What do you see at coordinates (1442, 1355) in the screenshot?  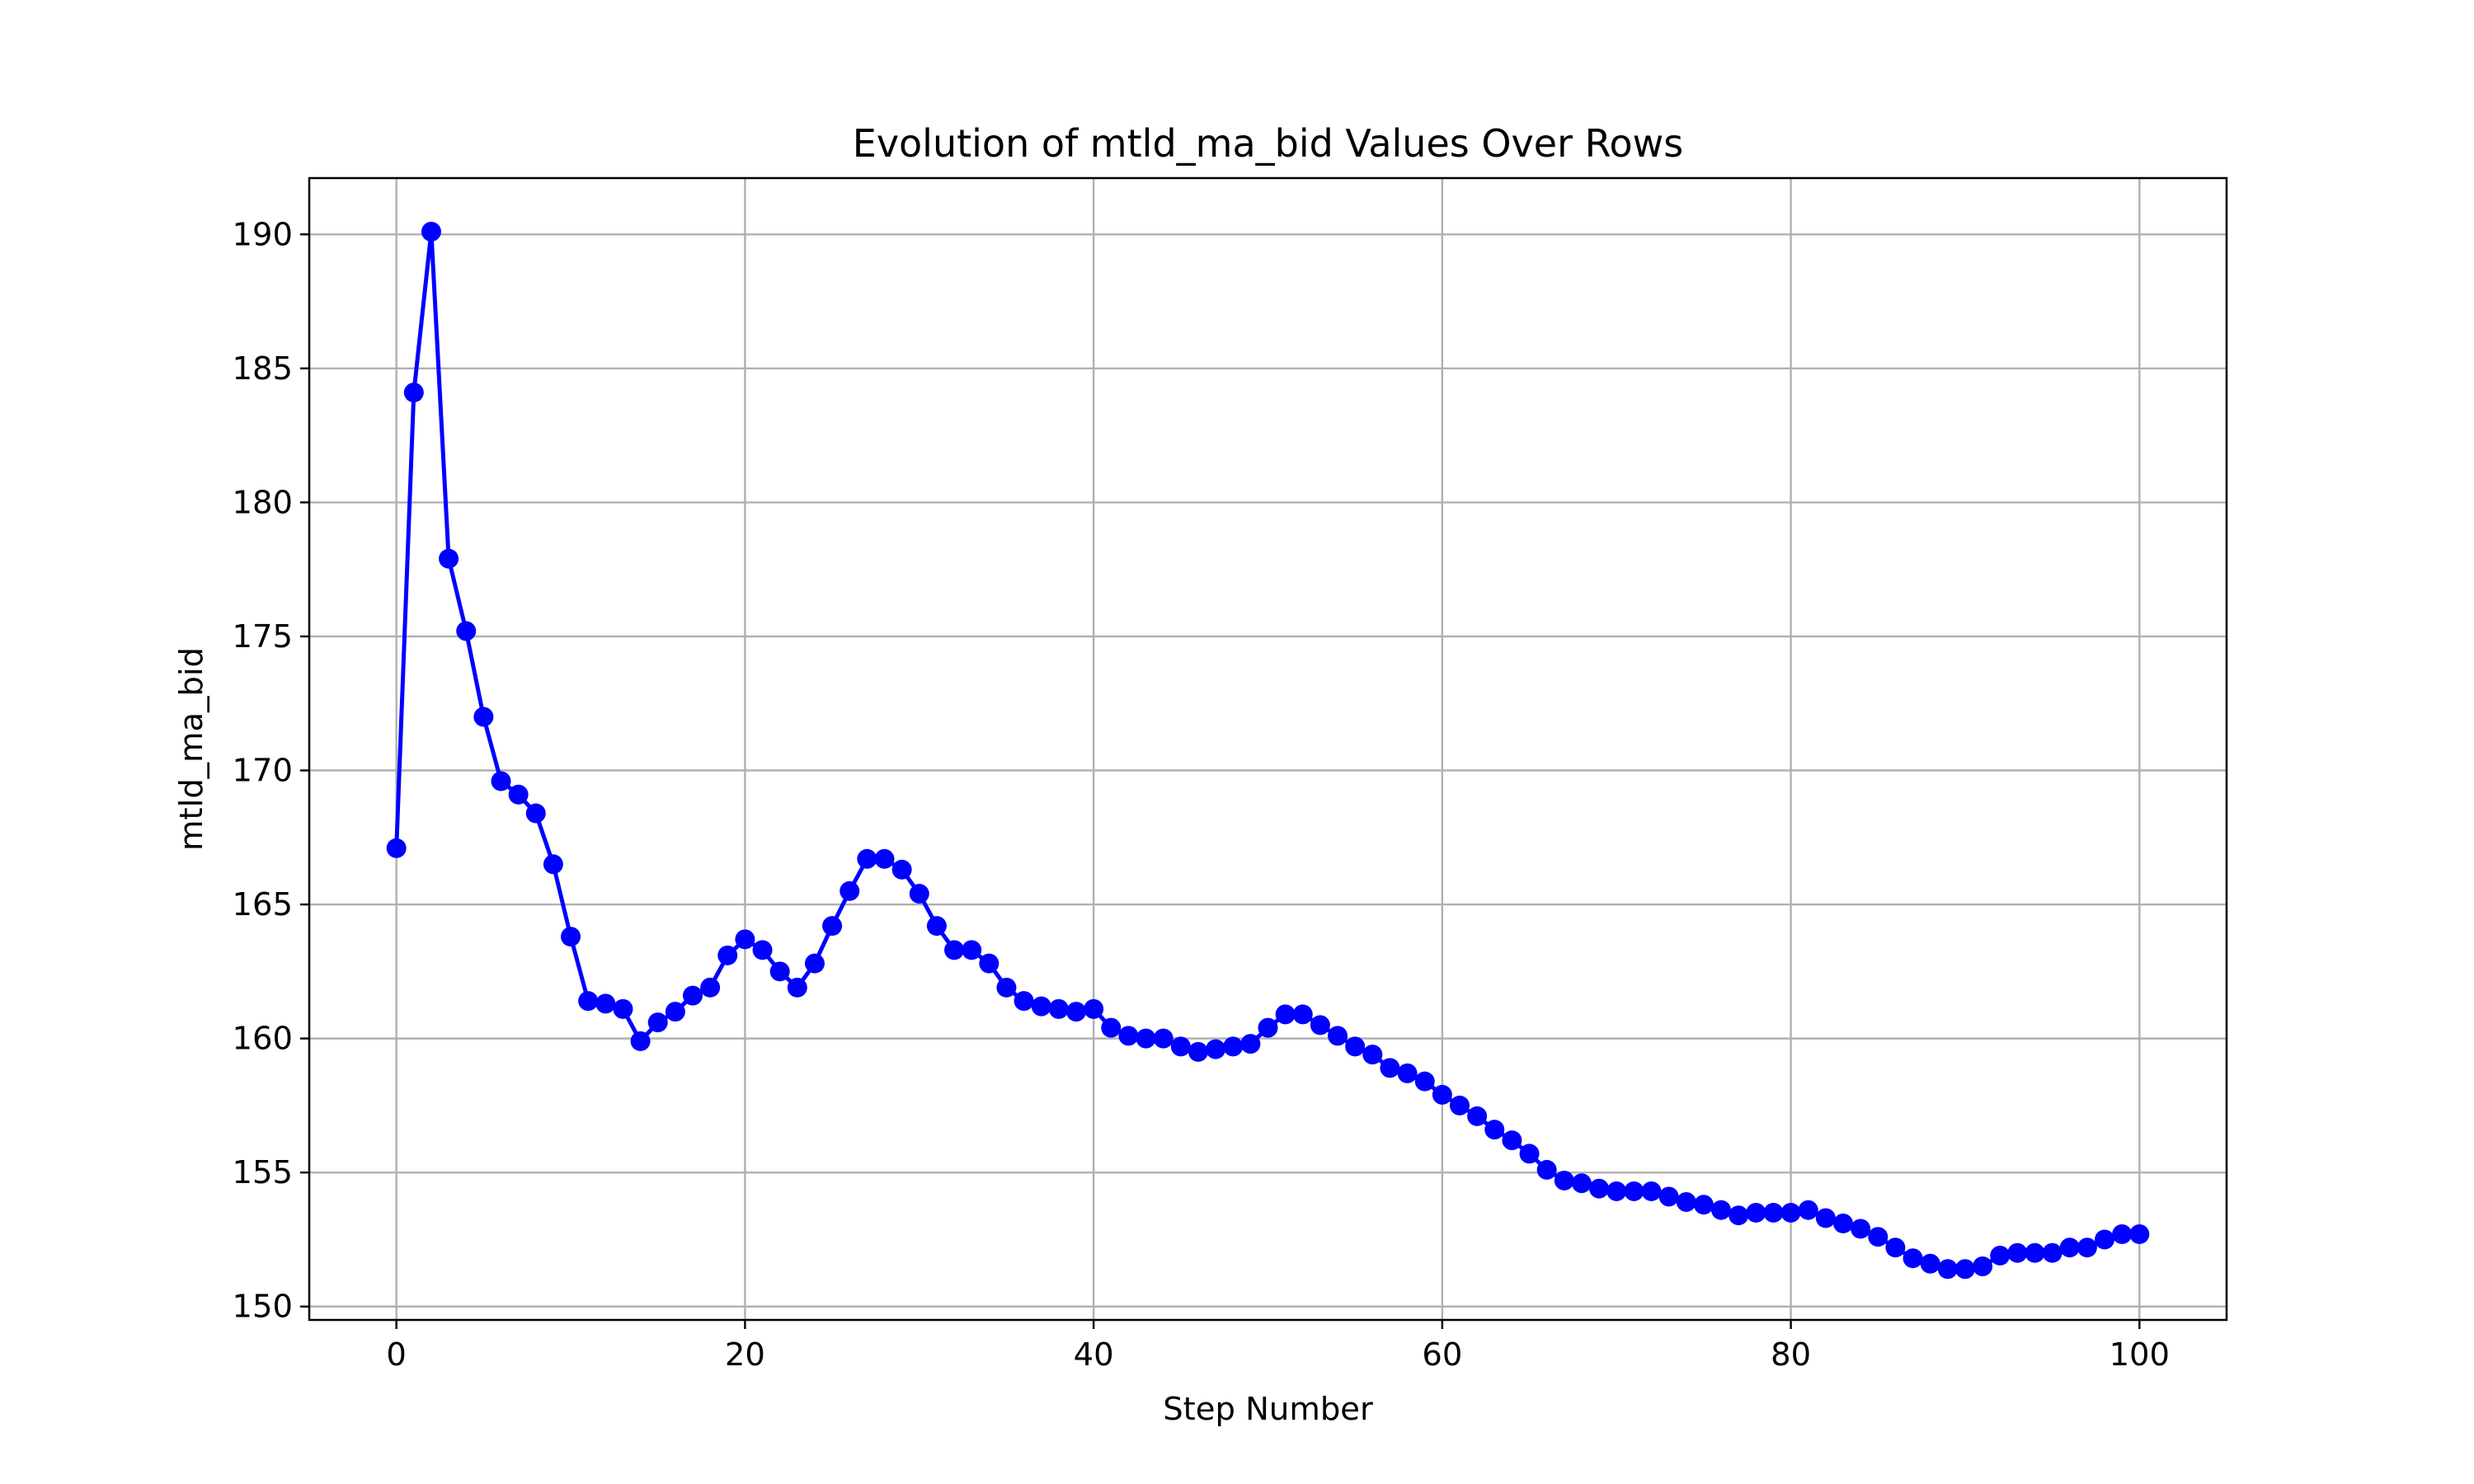 I see `x-tick-label: 60` at bounding box center [1442, 1355].